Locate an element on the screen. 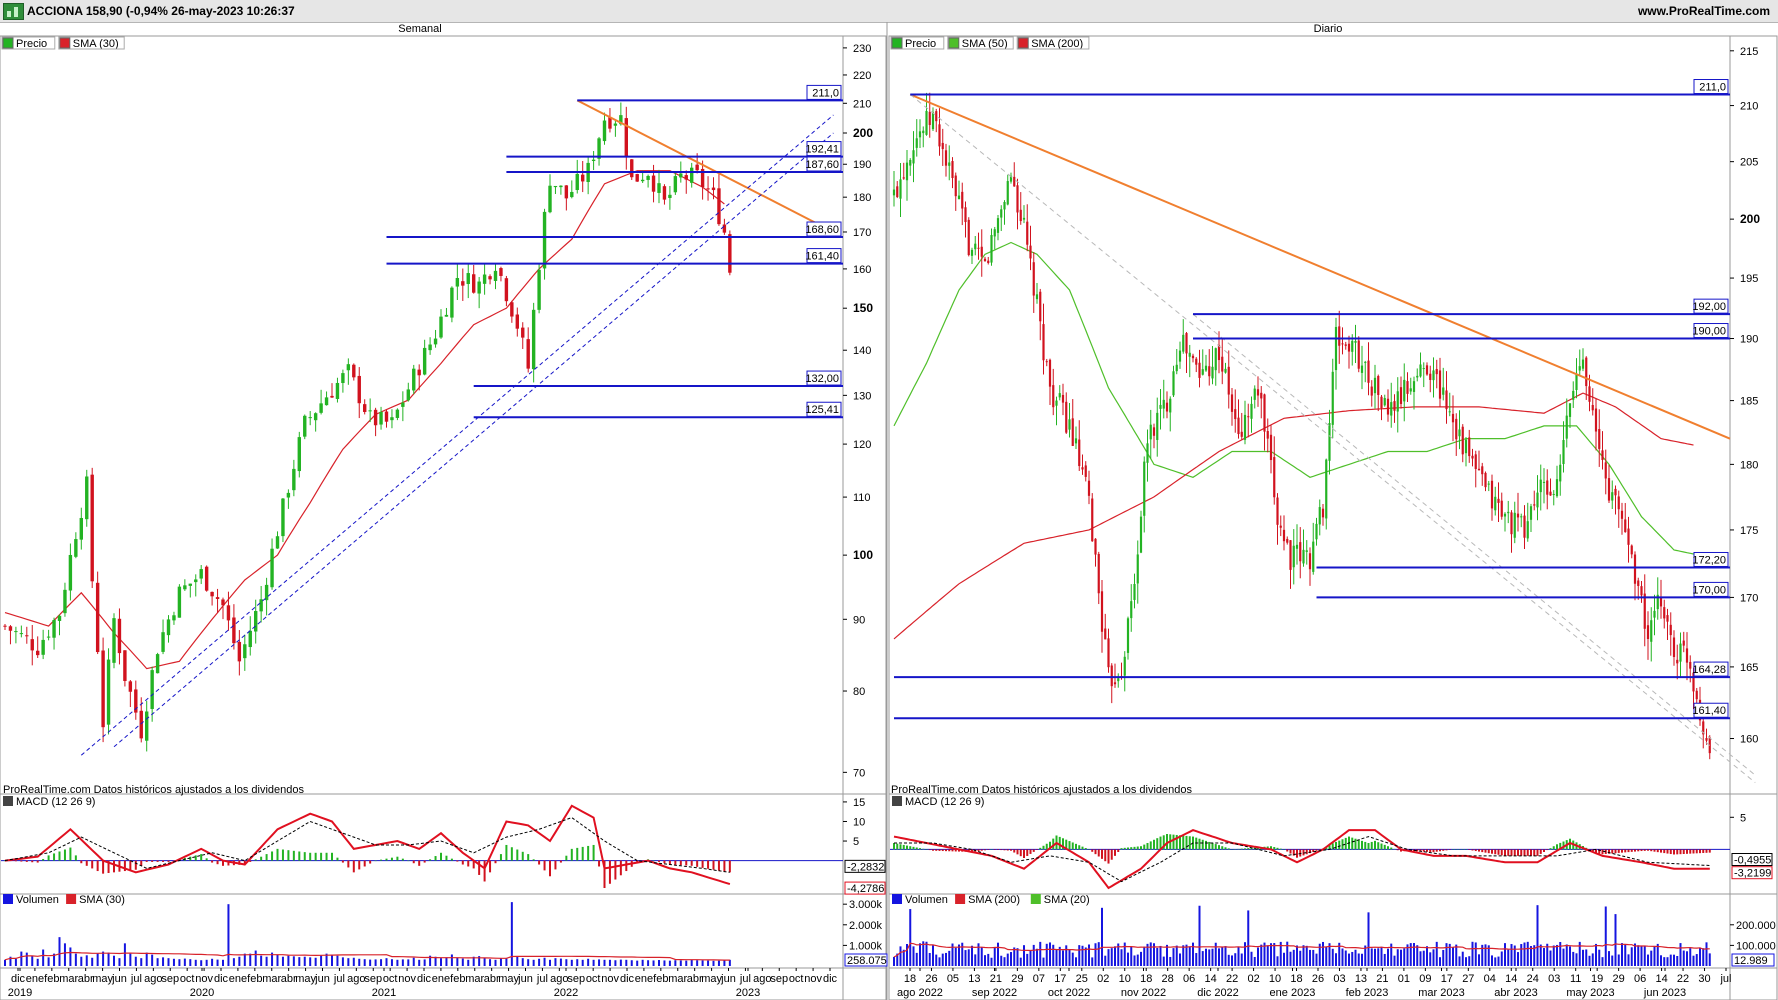  y-tick-label: 160 is located at coordinates (862, 270).